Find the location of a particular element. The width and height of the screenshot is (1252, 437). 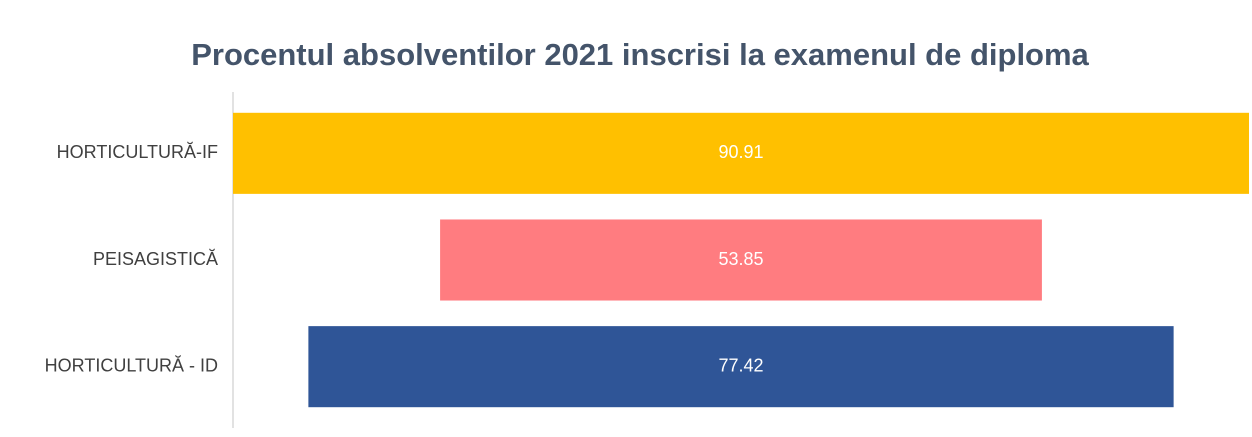

category-label: HORTICULTURĂ - ID is located at coordinates (131, 365).